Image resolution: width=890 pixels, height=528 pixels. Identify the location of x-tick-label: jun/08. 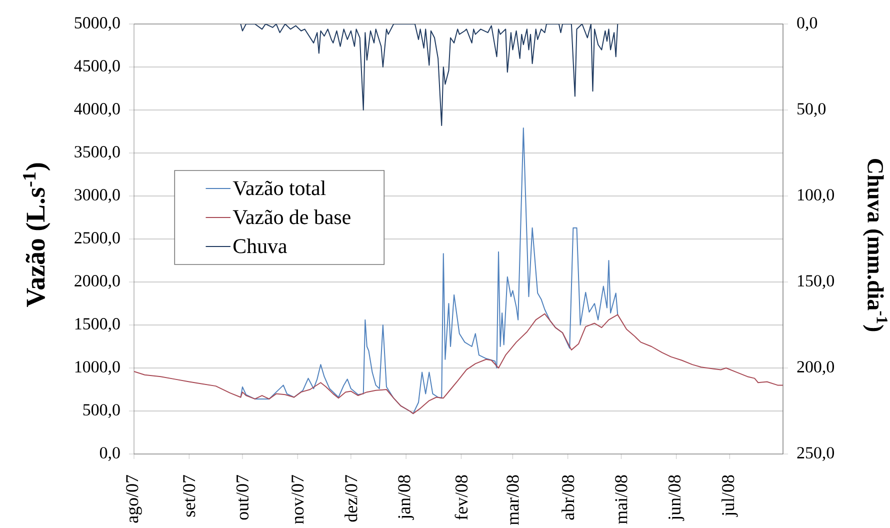
(676, 498).